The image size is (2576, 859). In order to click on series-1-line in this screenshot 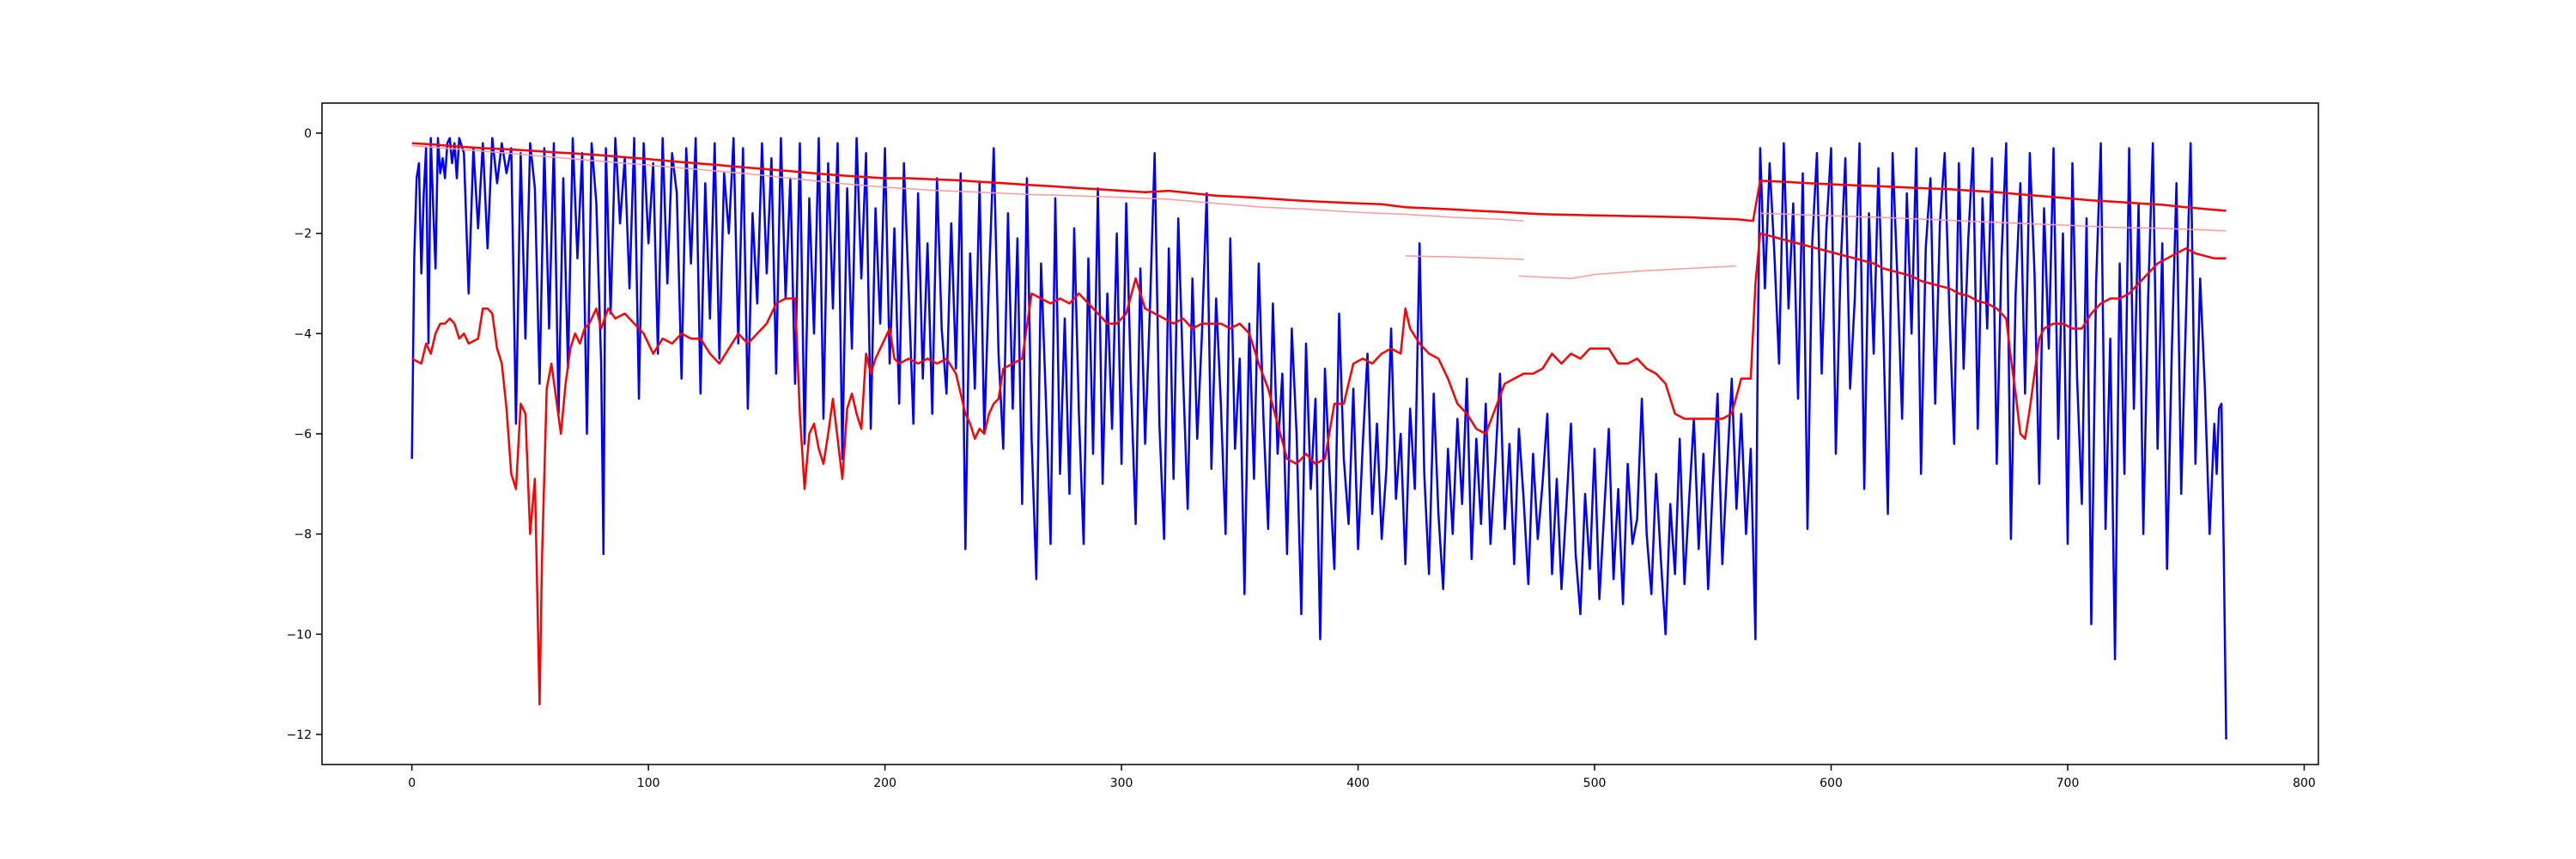, I will do `click(1319, 182)`.